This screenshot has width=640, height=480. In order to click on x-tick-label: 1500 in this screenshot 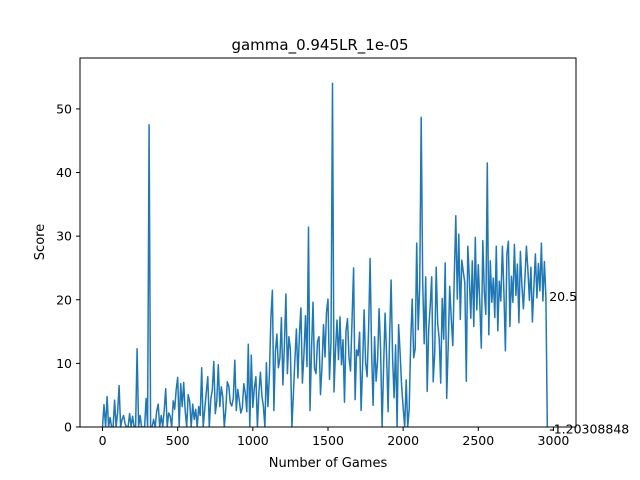, I will do `click(328, 440)`.